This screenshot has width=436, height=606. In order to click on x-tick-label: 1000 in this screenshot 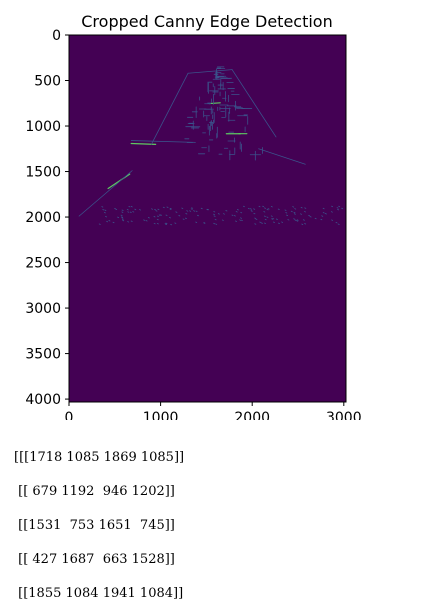, I will do `click(161, 415)`.